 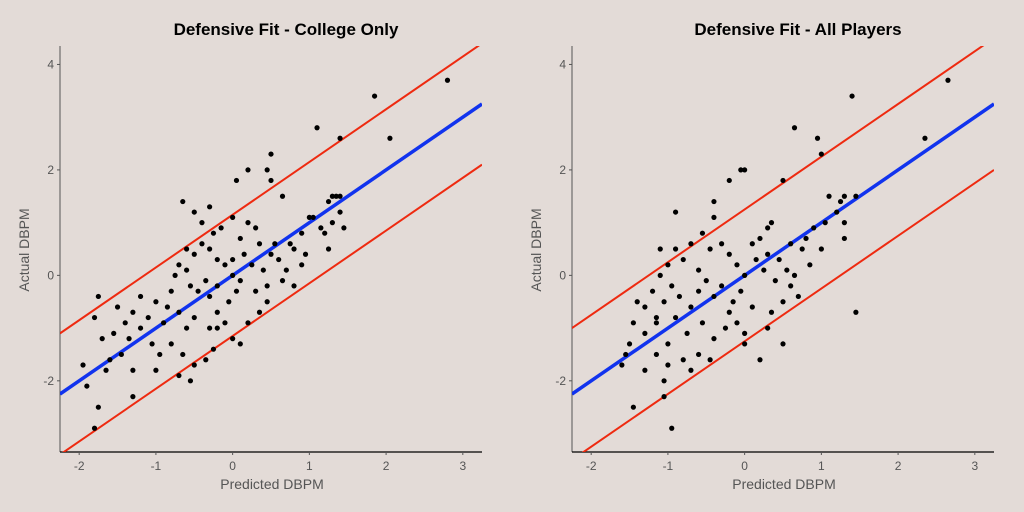 What do you see at coordinates (286, 29) in the screenshot?
I see `chart-title: Defensive Fit - College Only` at bounding box center [286, 29].